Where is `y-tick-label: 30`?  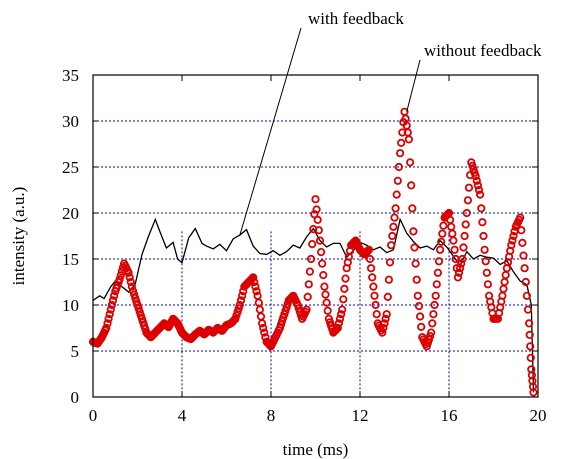
y-tick-label: 30 is located at coordinates (70, 121).